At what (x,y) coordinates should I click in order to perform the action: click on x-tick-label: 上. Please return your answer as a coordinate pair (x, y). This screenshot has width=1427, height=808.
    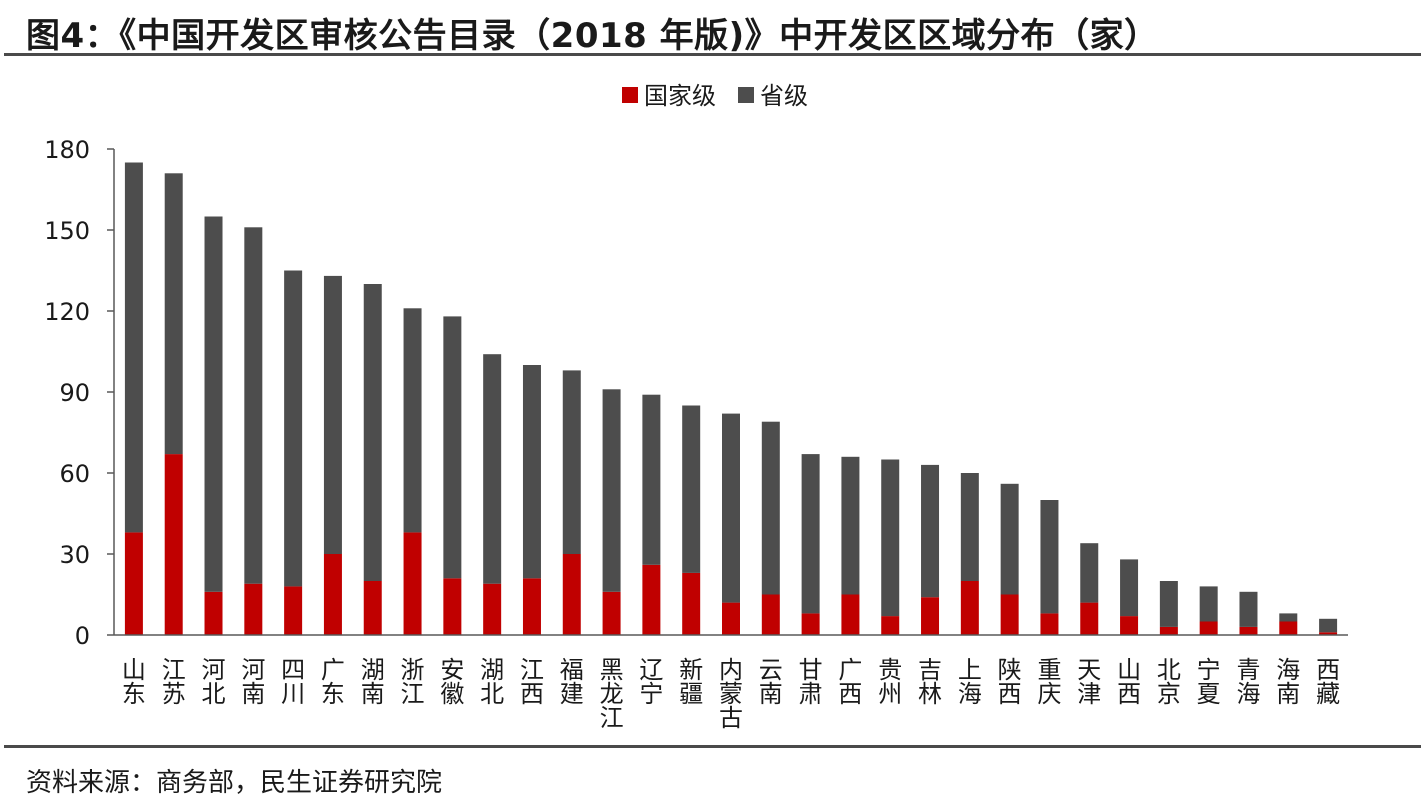
    Looking at the image, I should click on (970, 670).